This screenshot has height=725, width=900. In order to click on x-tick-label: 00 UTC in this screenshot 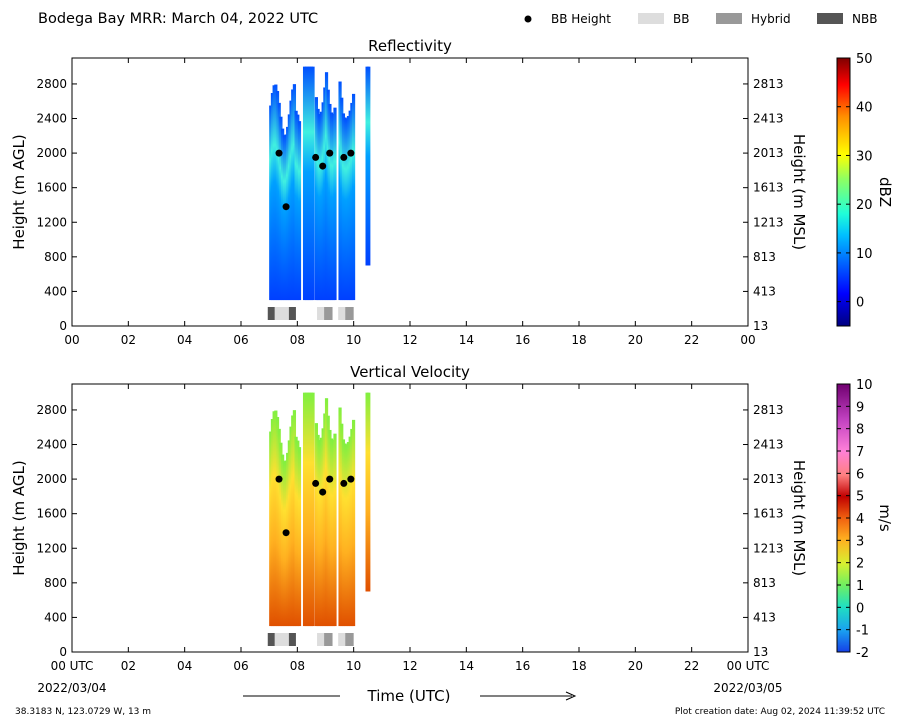, I will do `click(72, 666)`.